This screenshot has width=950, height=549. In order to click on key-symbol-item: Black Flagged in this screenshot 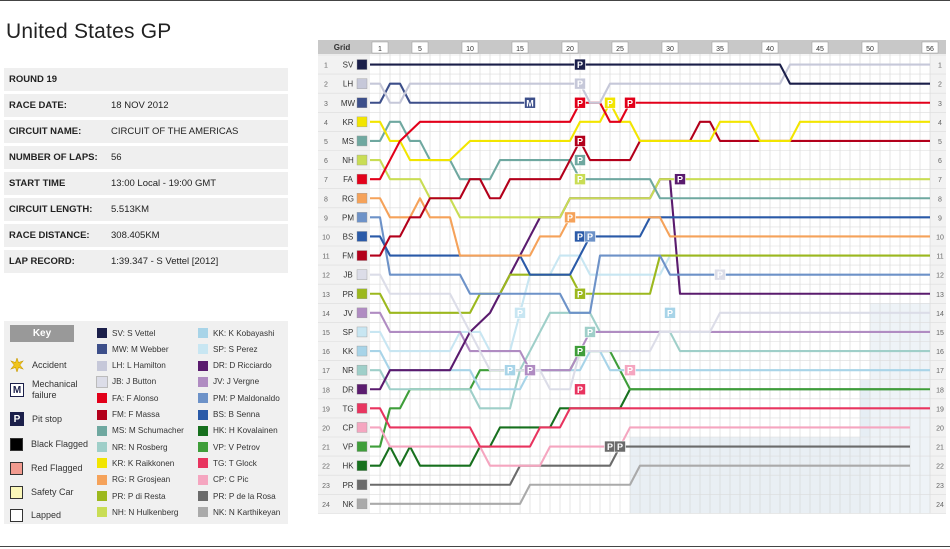, I will do `click(49, 444)`.